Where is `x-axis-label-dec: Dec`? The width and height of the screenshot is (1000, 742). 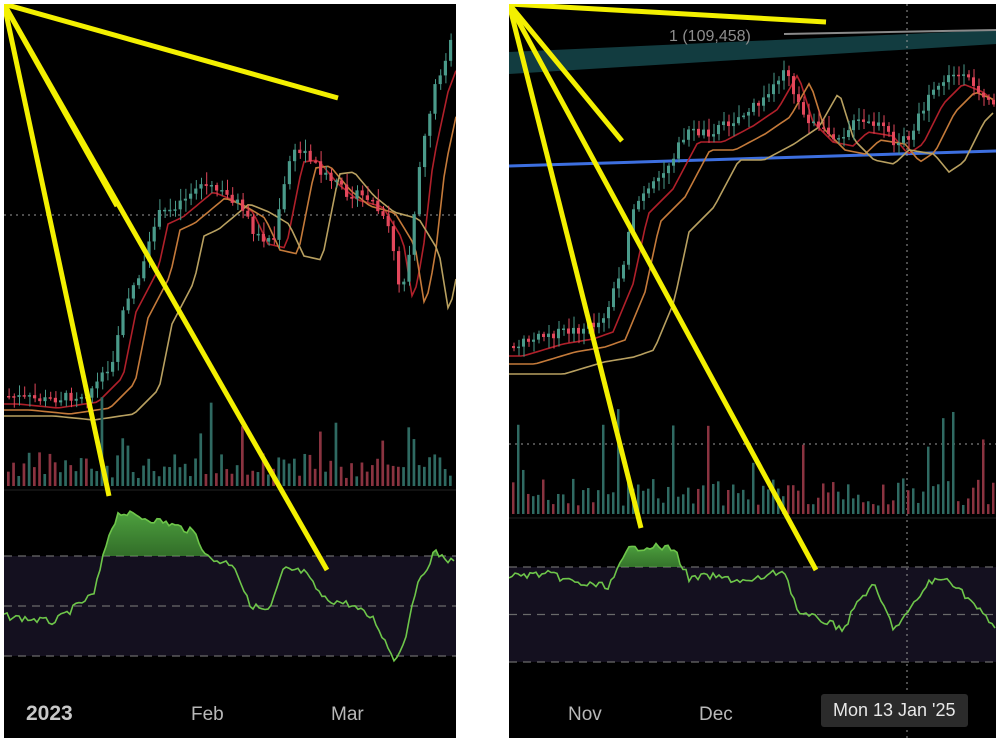 x-axis-label-dec: Dec is located at coordinates (716, 714).